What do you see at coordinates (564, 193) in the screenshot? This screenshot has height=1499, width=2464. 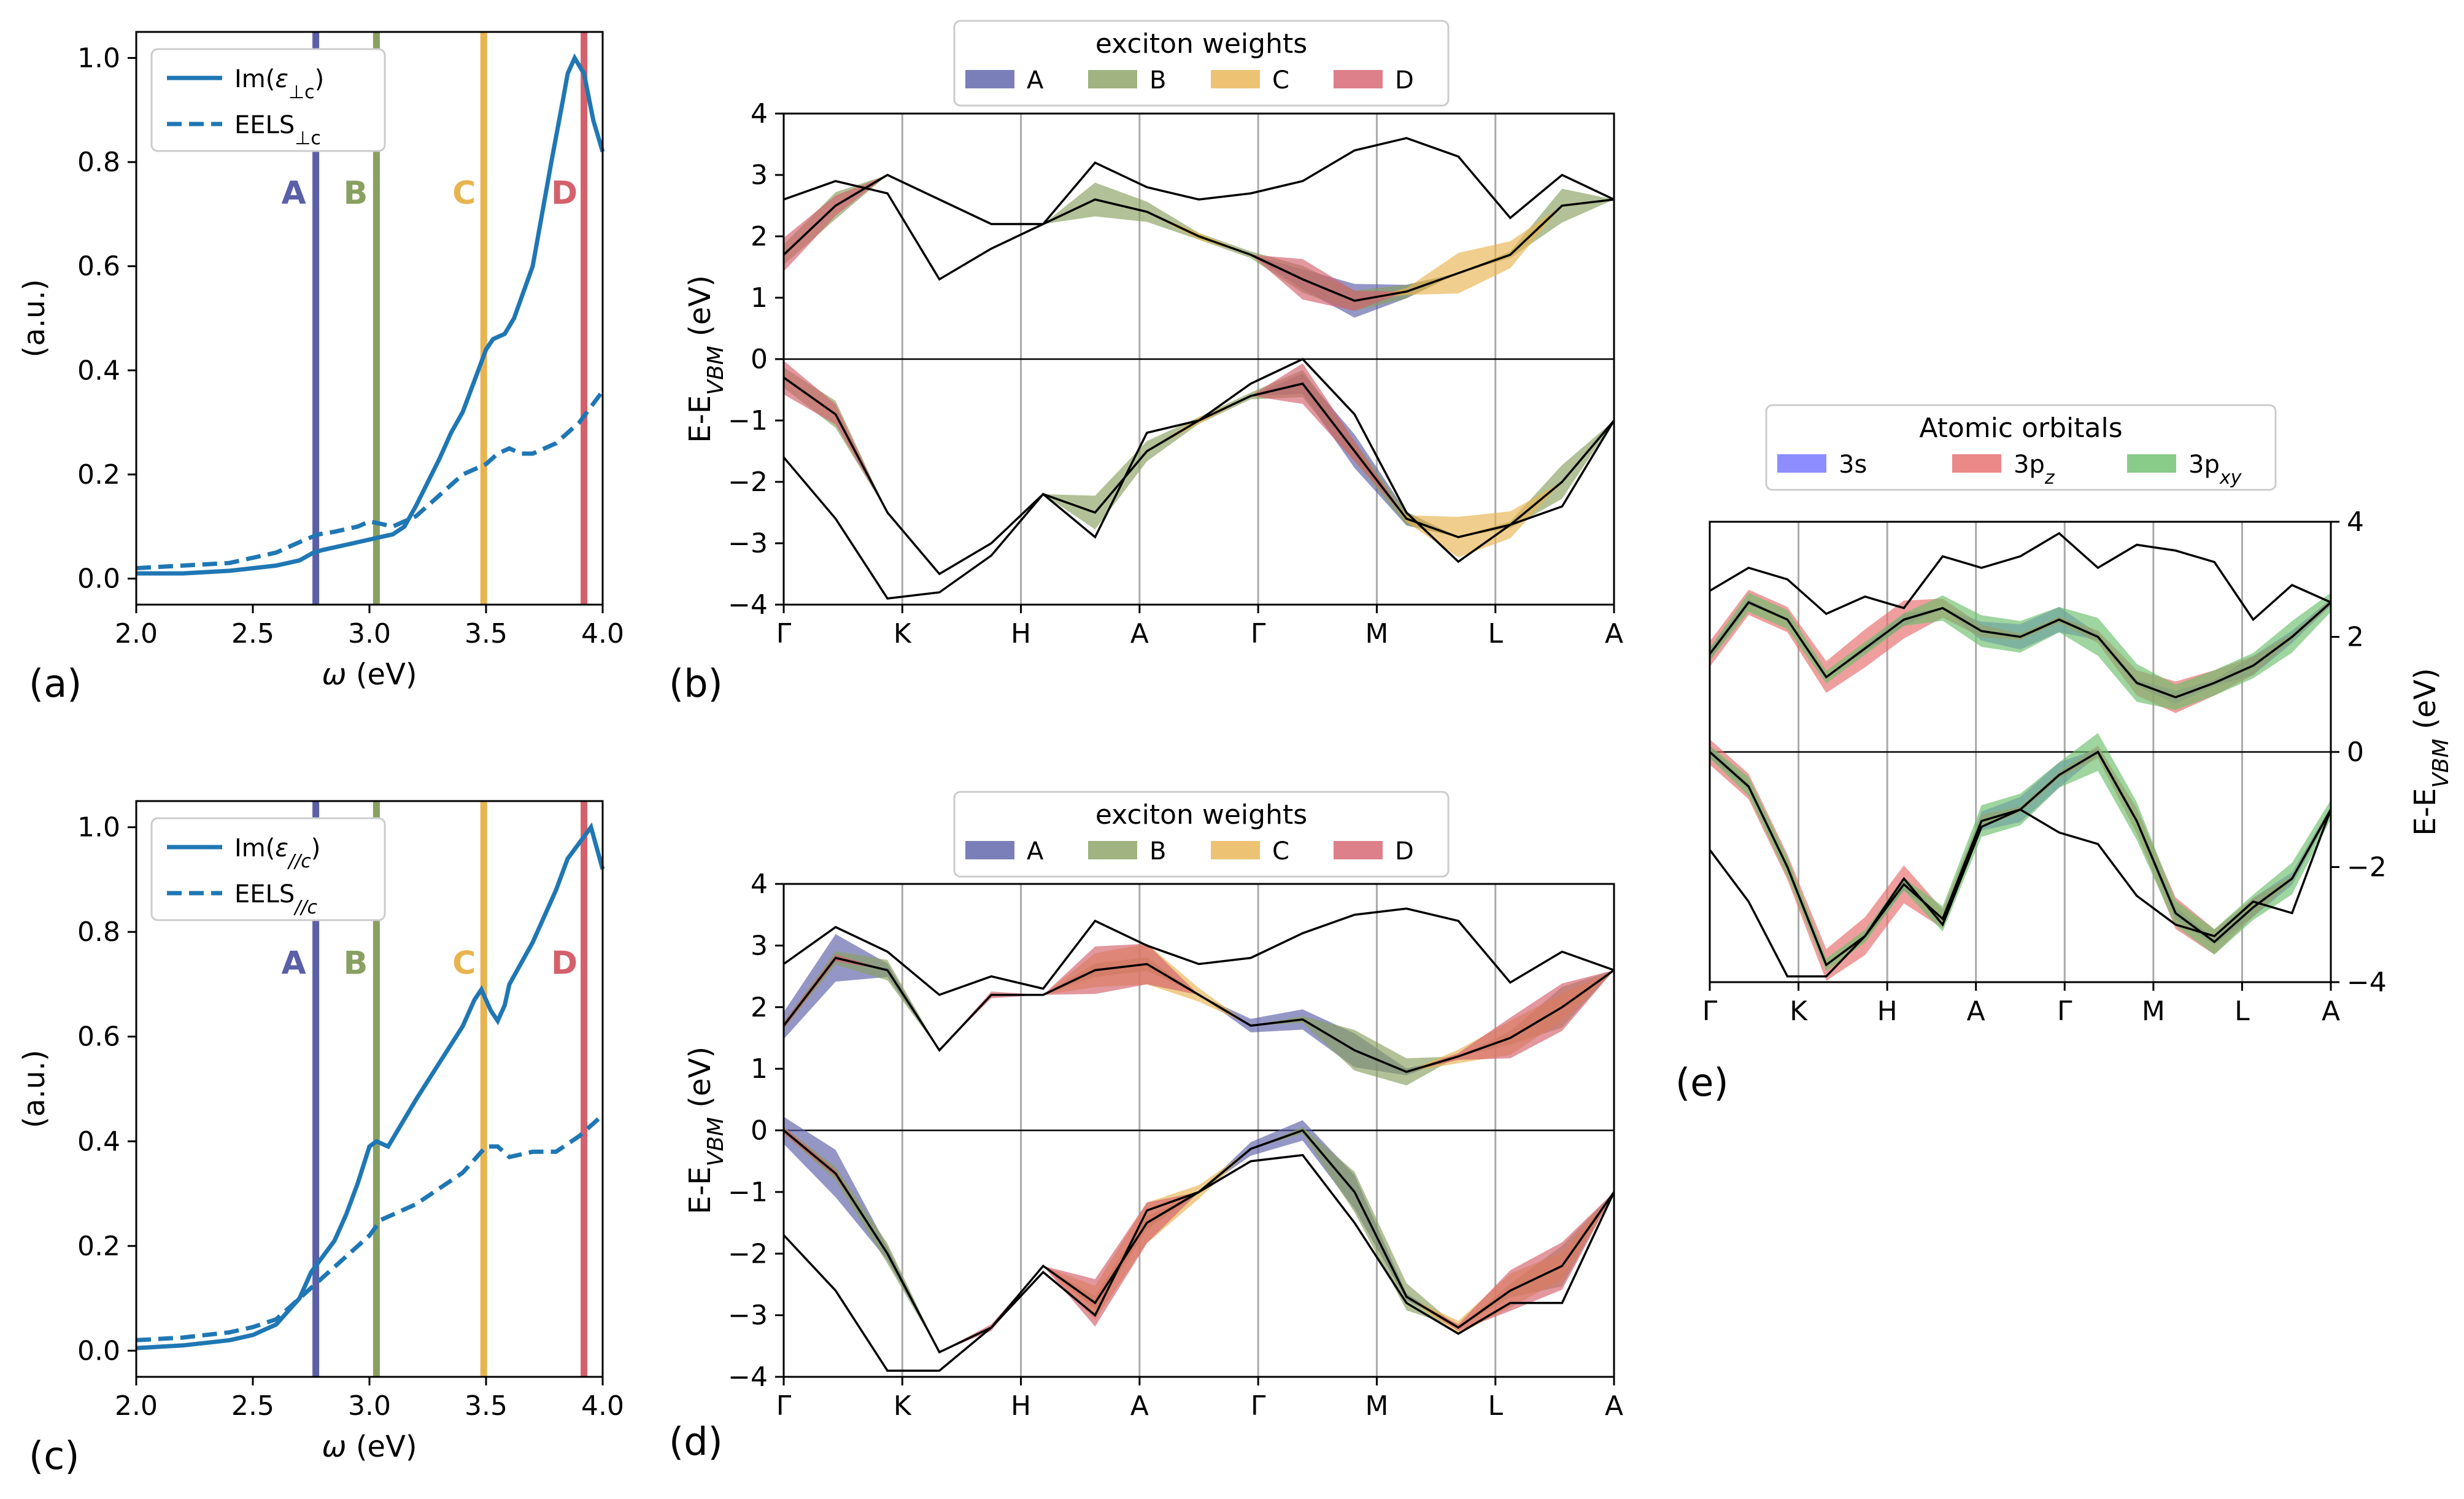 I see `peak-label-D: D` at bounding box center [564, 193].